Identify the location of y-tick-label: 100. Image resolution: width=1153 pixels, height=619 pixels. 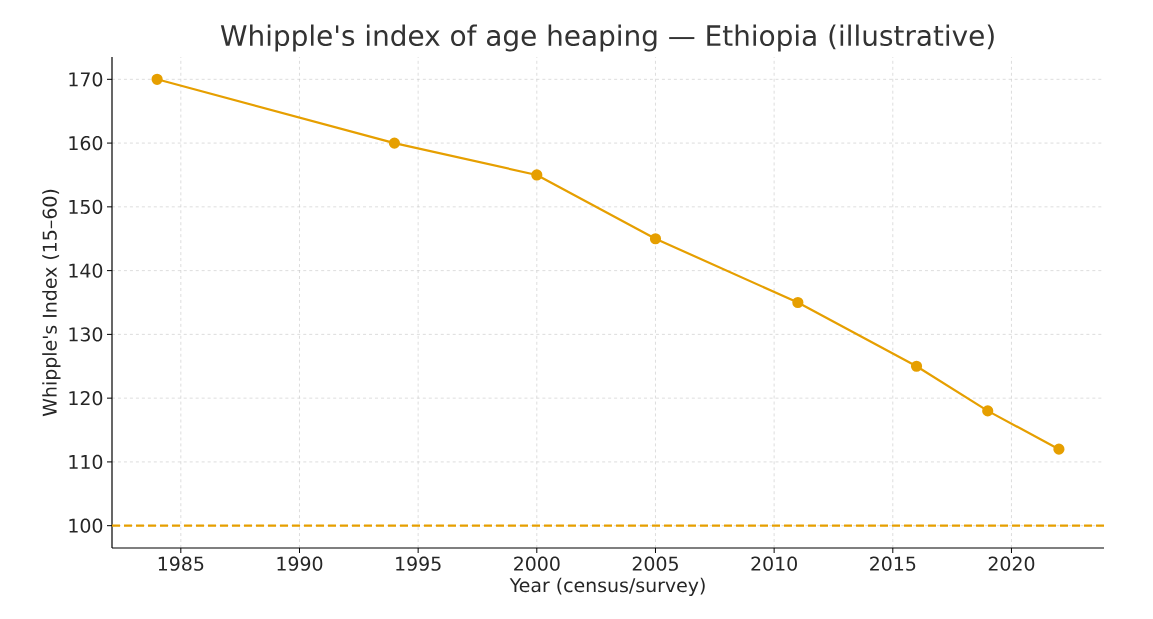
(86, 525).